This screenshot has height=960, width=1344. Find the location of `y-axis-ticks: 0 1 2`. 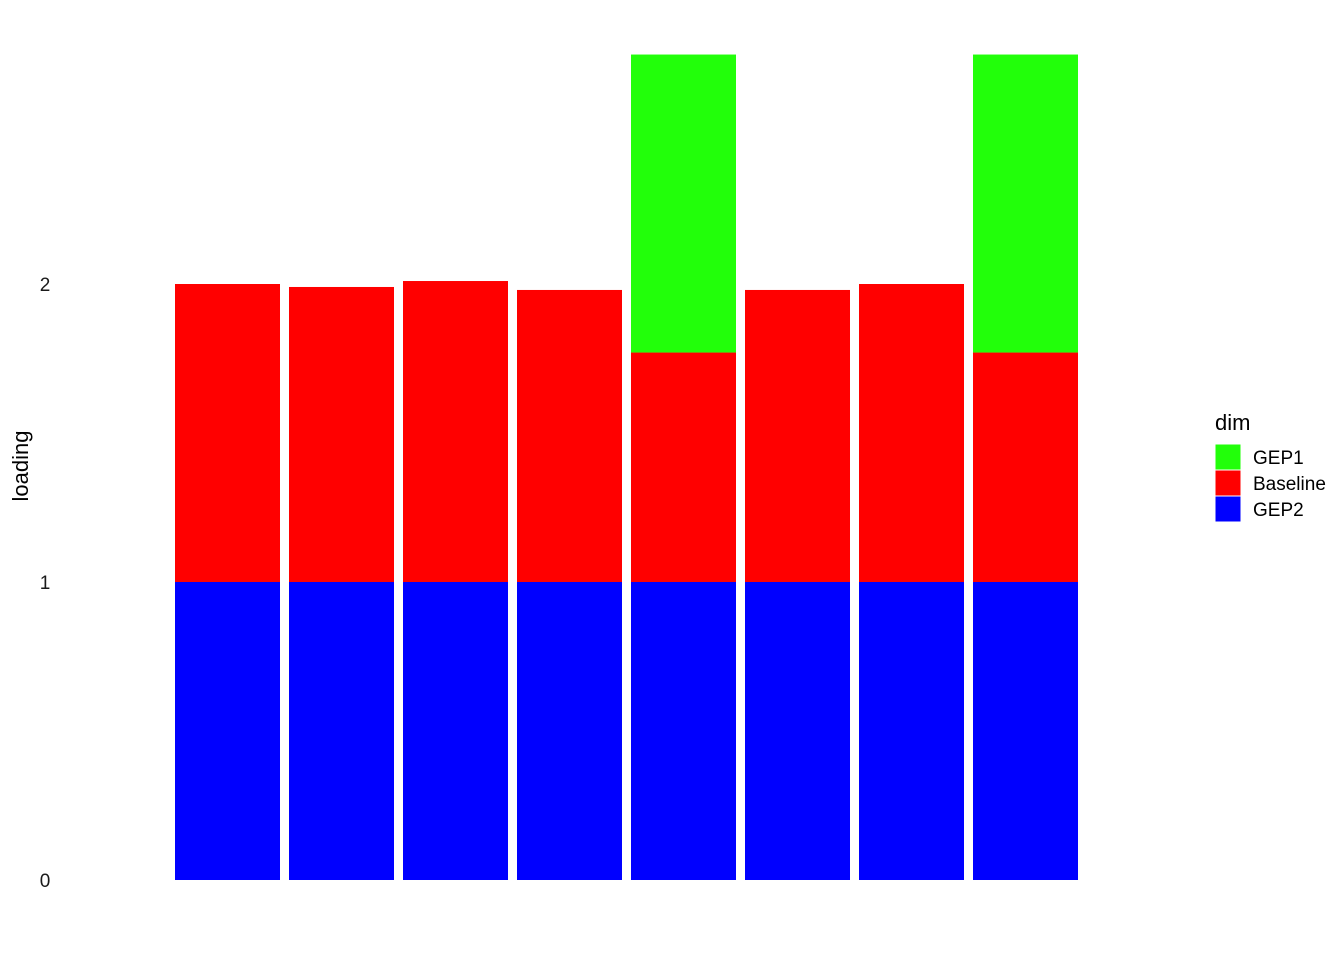

y-axis-ticks: 0 1 2 is located at coordinates (45, 583).